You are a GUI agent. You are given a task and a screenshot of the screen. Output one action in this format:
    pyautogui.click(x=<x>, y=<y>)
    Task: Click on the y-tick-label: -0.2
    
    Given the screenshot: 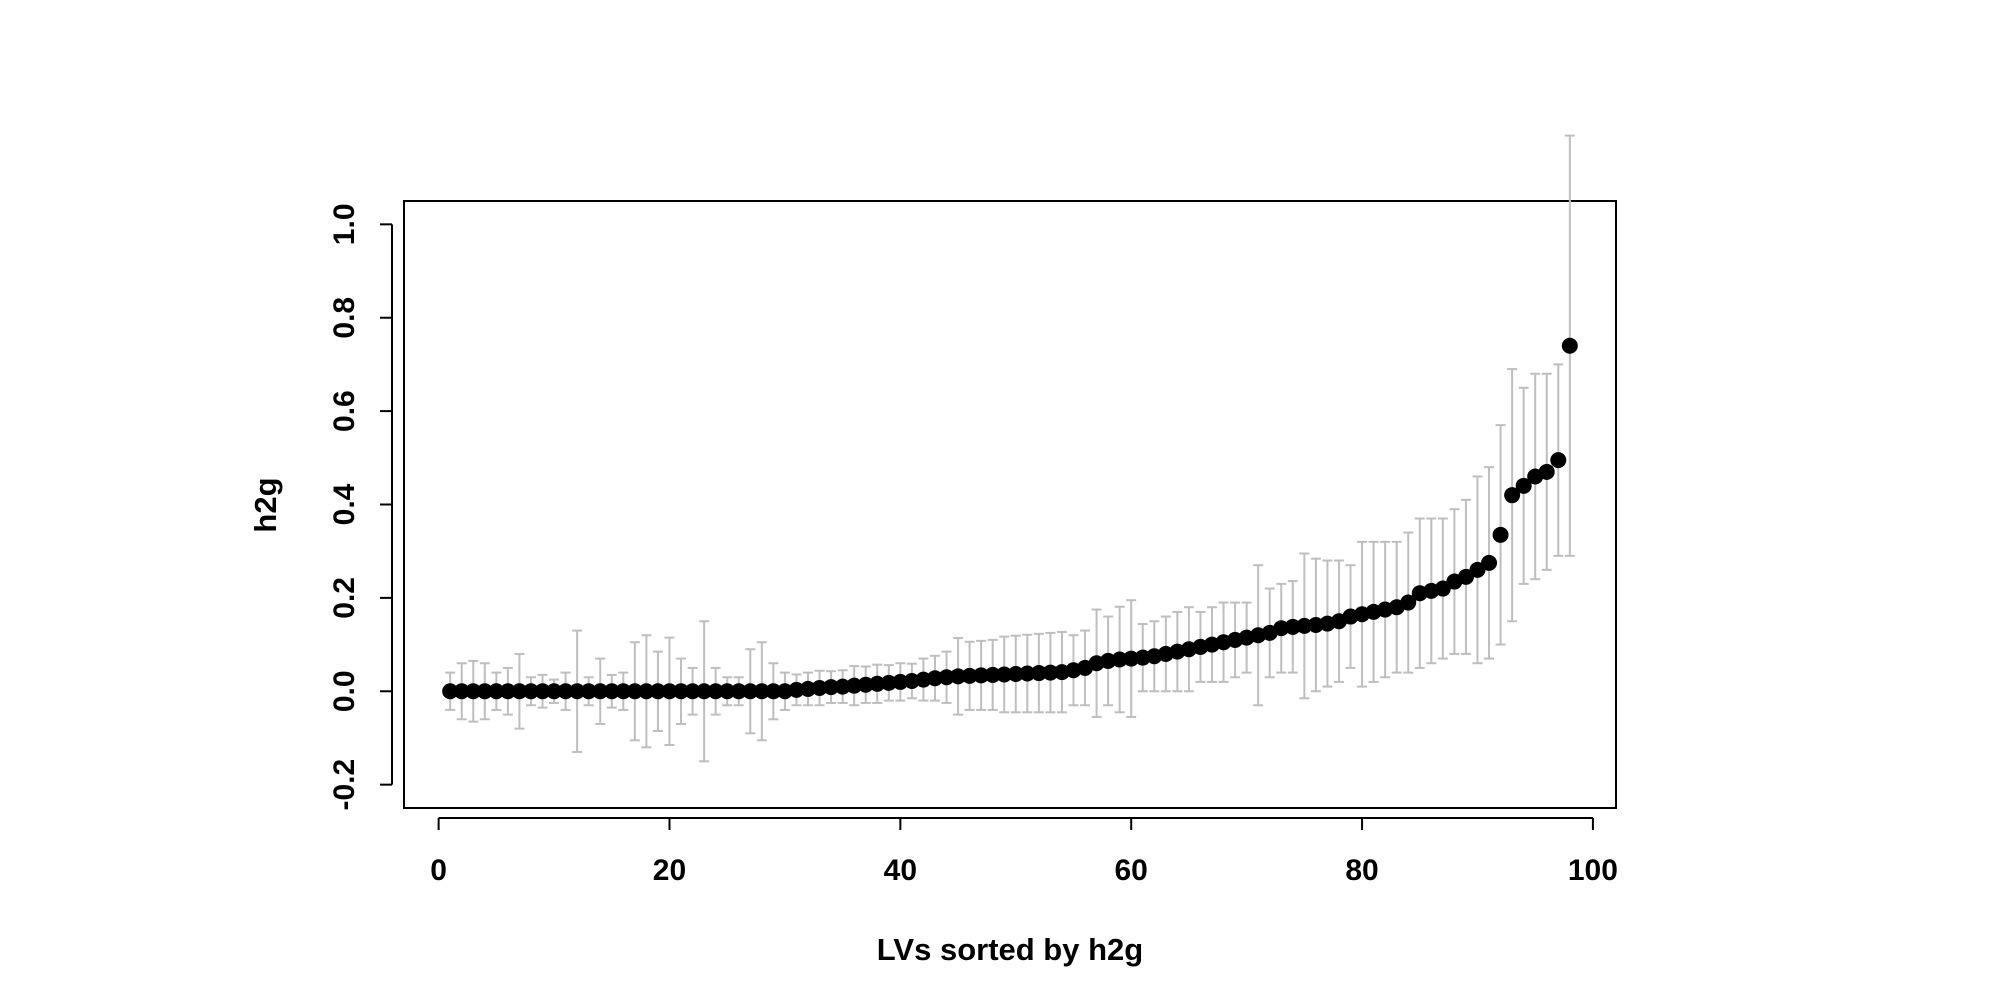 What is the action you would take?
    pyautogui.click(x=344, y=785)
    